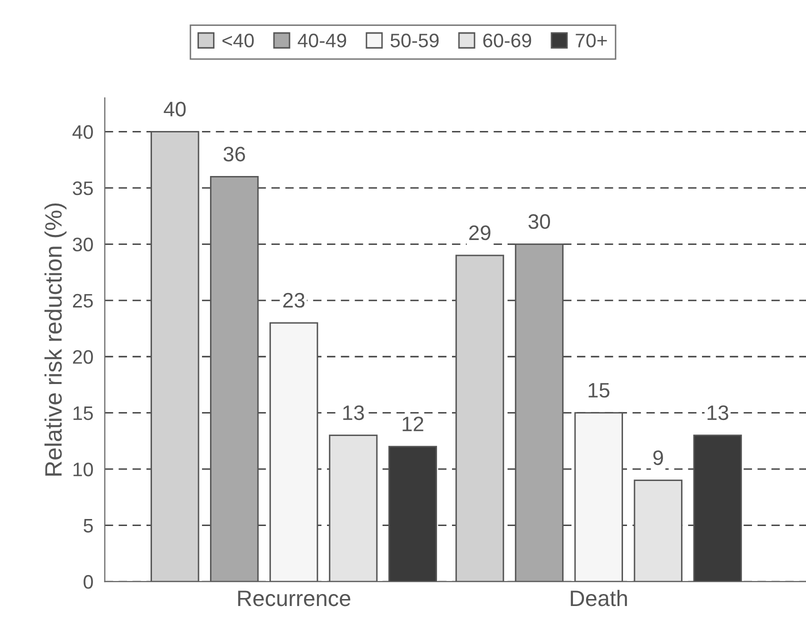 The image size is (806, 620). Describe the element at coordinates (83, 469) in the screenshot. I see `y-tick-label: 10` at that location.